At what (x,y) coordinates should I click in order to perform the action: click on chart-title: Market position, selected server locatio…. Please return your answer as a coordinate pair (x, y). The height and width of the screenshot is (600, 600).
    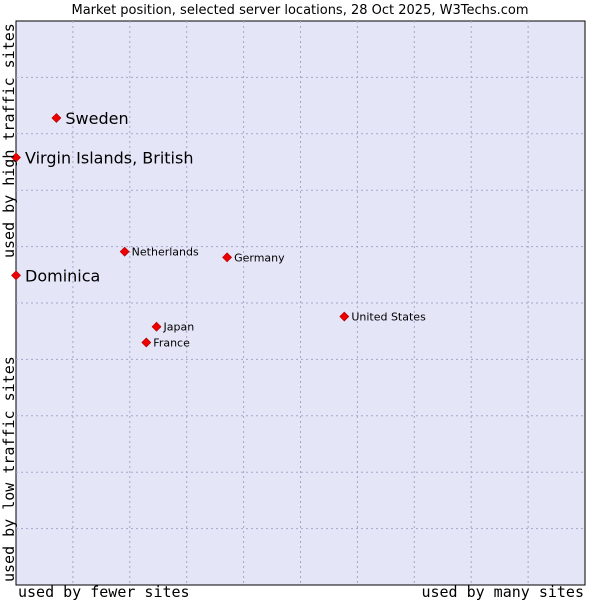
    Looking at the image, I should click on (299, 10).